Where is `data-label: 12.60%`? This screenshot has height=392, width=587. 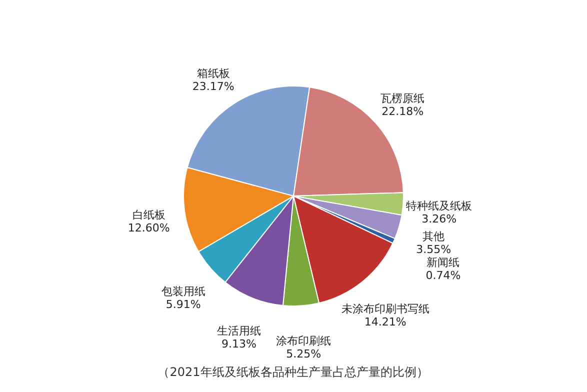 data-label: 12.60% is located at coordinates (149, 228).